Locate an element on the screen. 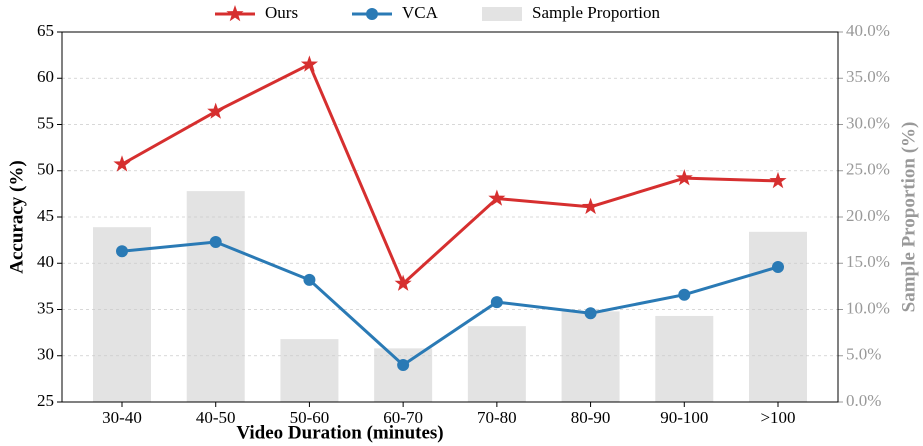 The image size is (923, 446). y-tick-label: 35 is located at coordinates (45, 307).